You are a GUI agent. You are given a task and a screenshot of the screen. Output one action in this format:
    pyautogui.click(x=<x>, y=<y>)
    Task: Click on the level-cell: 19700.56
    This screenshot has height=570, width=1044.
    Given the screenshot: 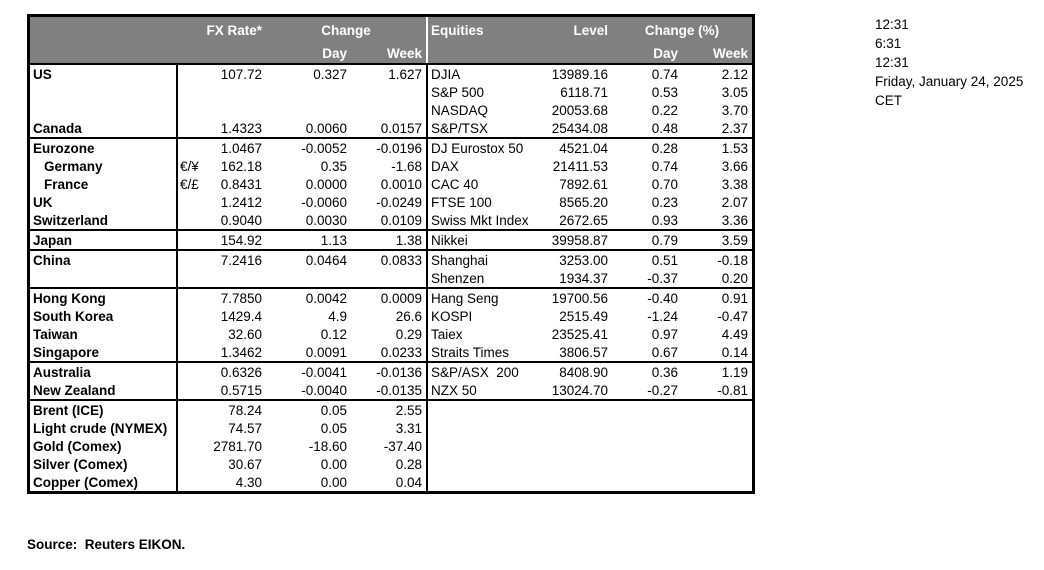 What is the action you would take?
    pyautogui.click(x=579, y=298)
    